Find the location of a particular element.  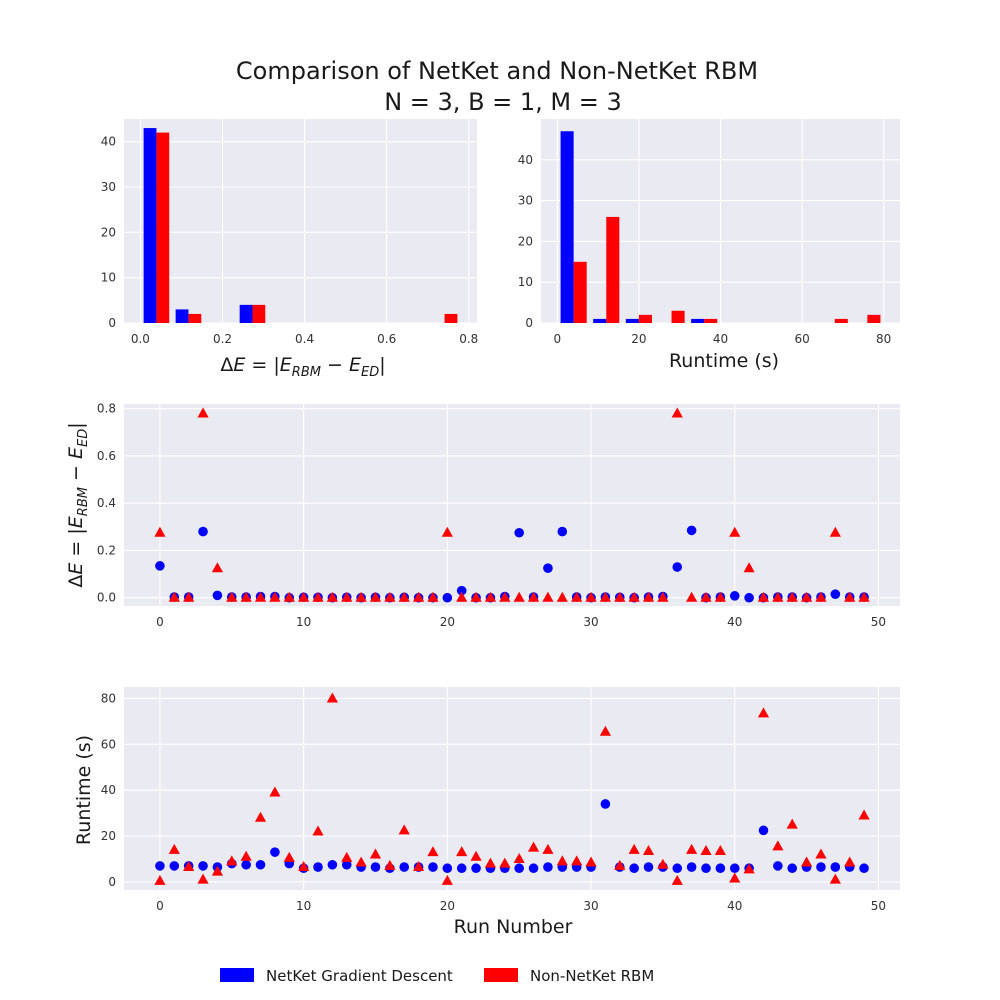

y-tick-label: 30 is located at coordinates (525, 201).